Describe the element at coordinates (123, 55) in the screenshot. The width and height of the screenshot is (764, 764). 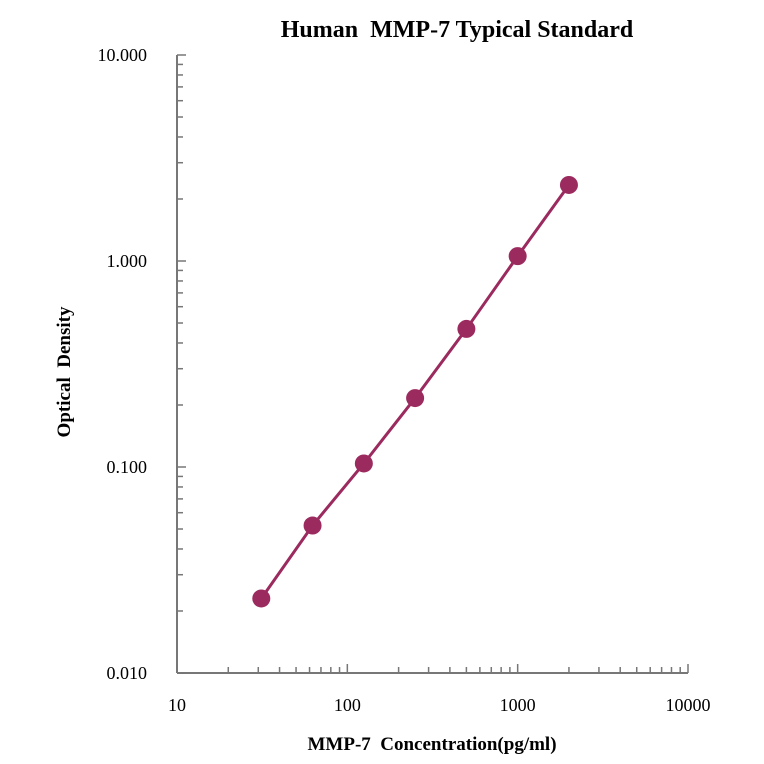
I see `y-tick-label: 10.000` at that location.